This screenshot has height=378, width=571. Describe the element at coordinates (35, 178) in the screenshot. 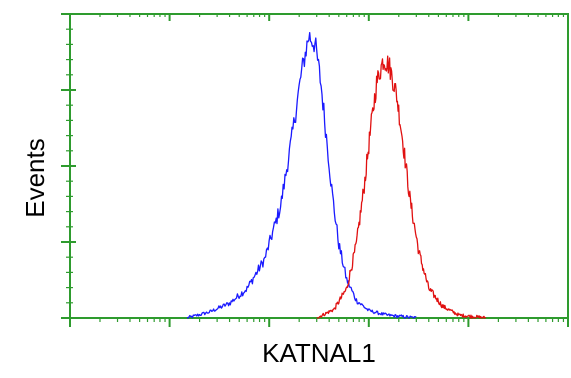

I see `y-axis-label: Events` at that location.